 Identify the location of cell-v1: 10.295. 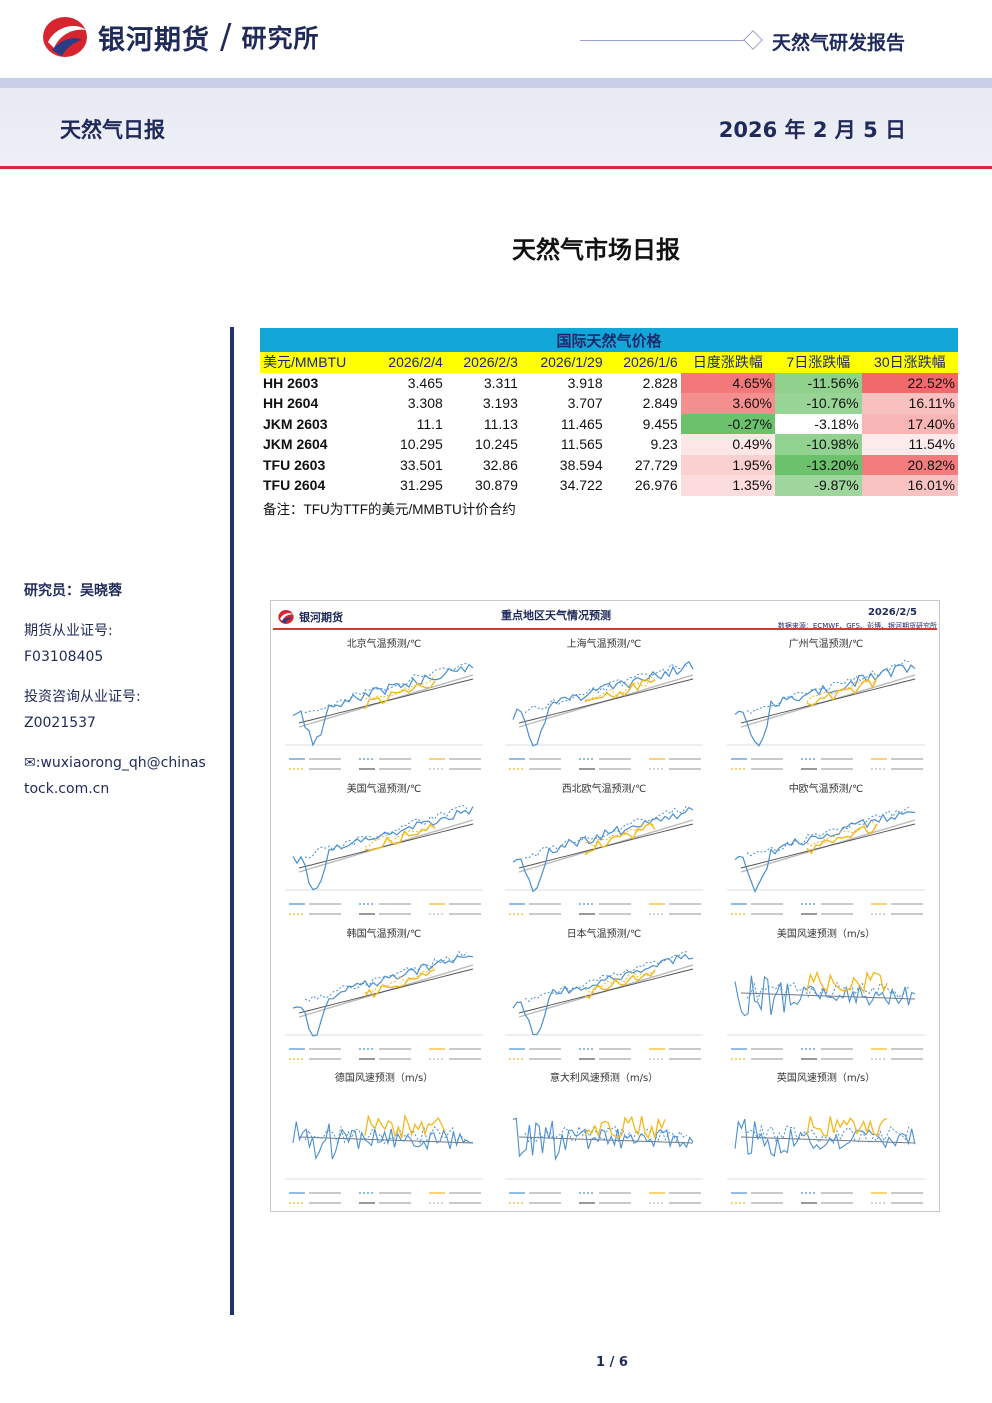
(421, 444).